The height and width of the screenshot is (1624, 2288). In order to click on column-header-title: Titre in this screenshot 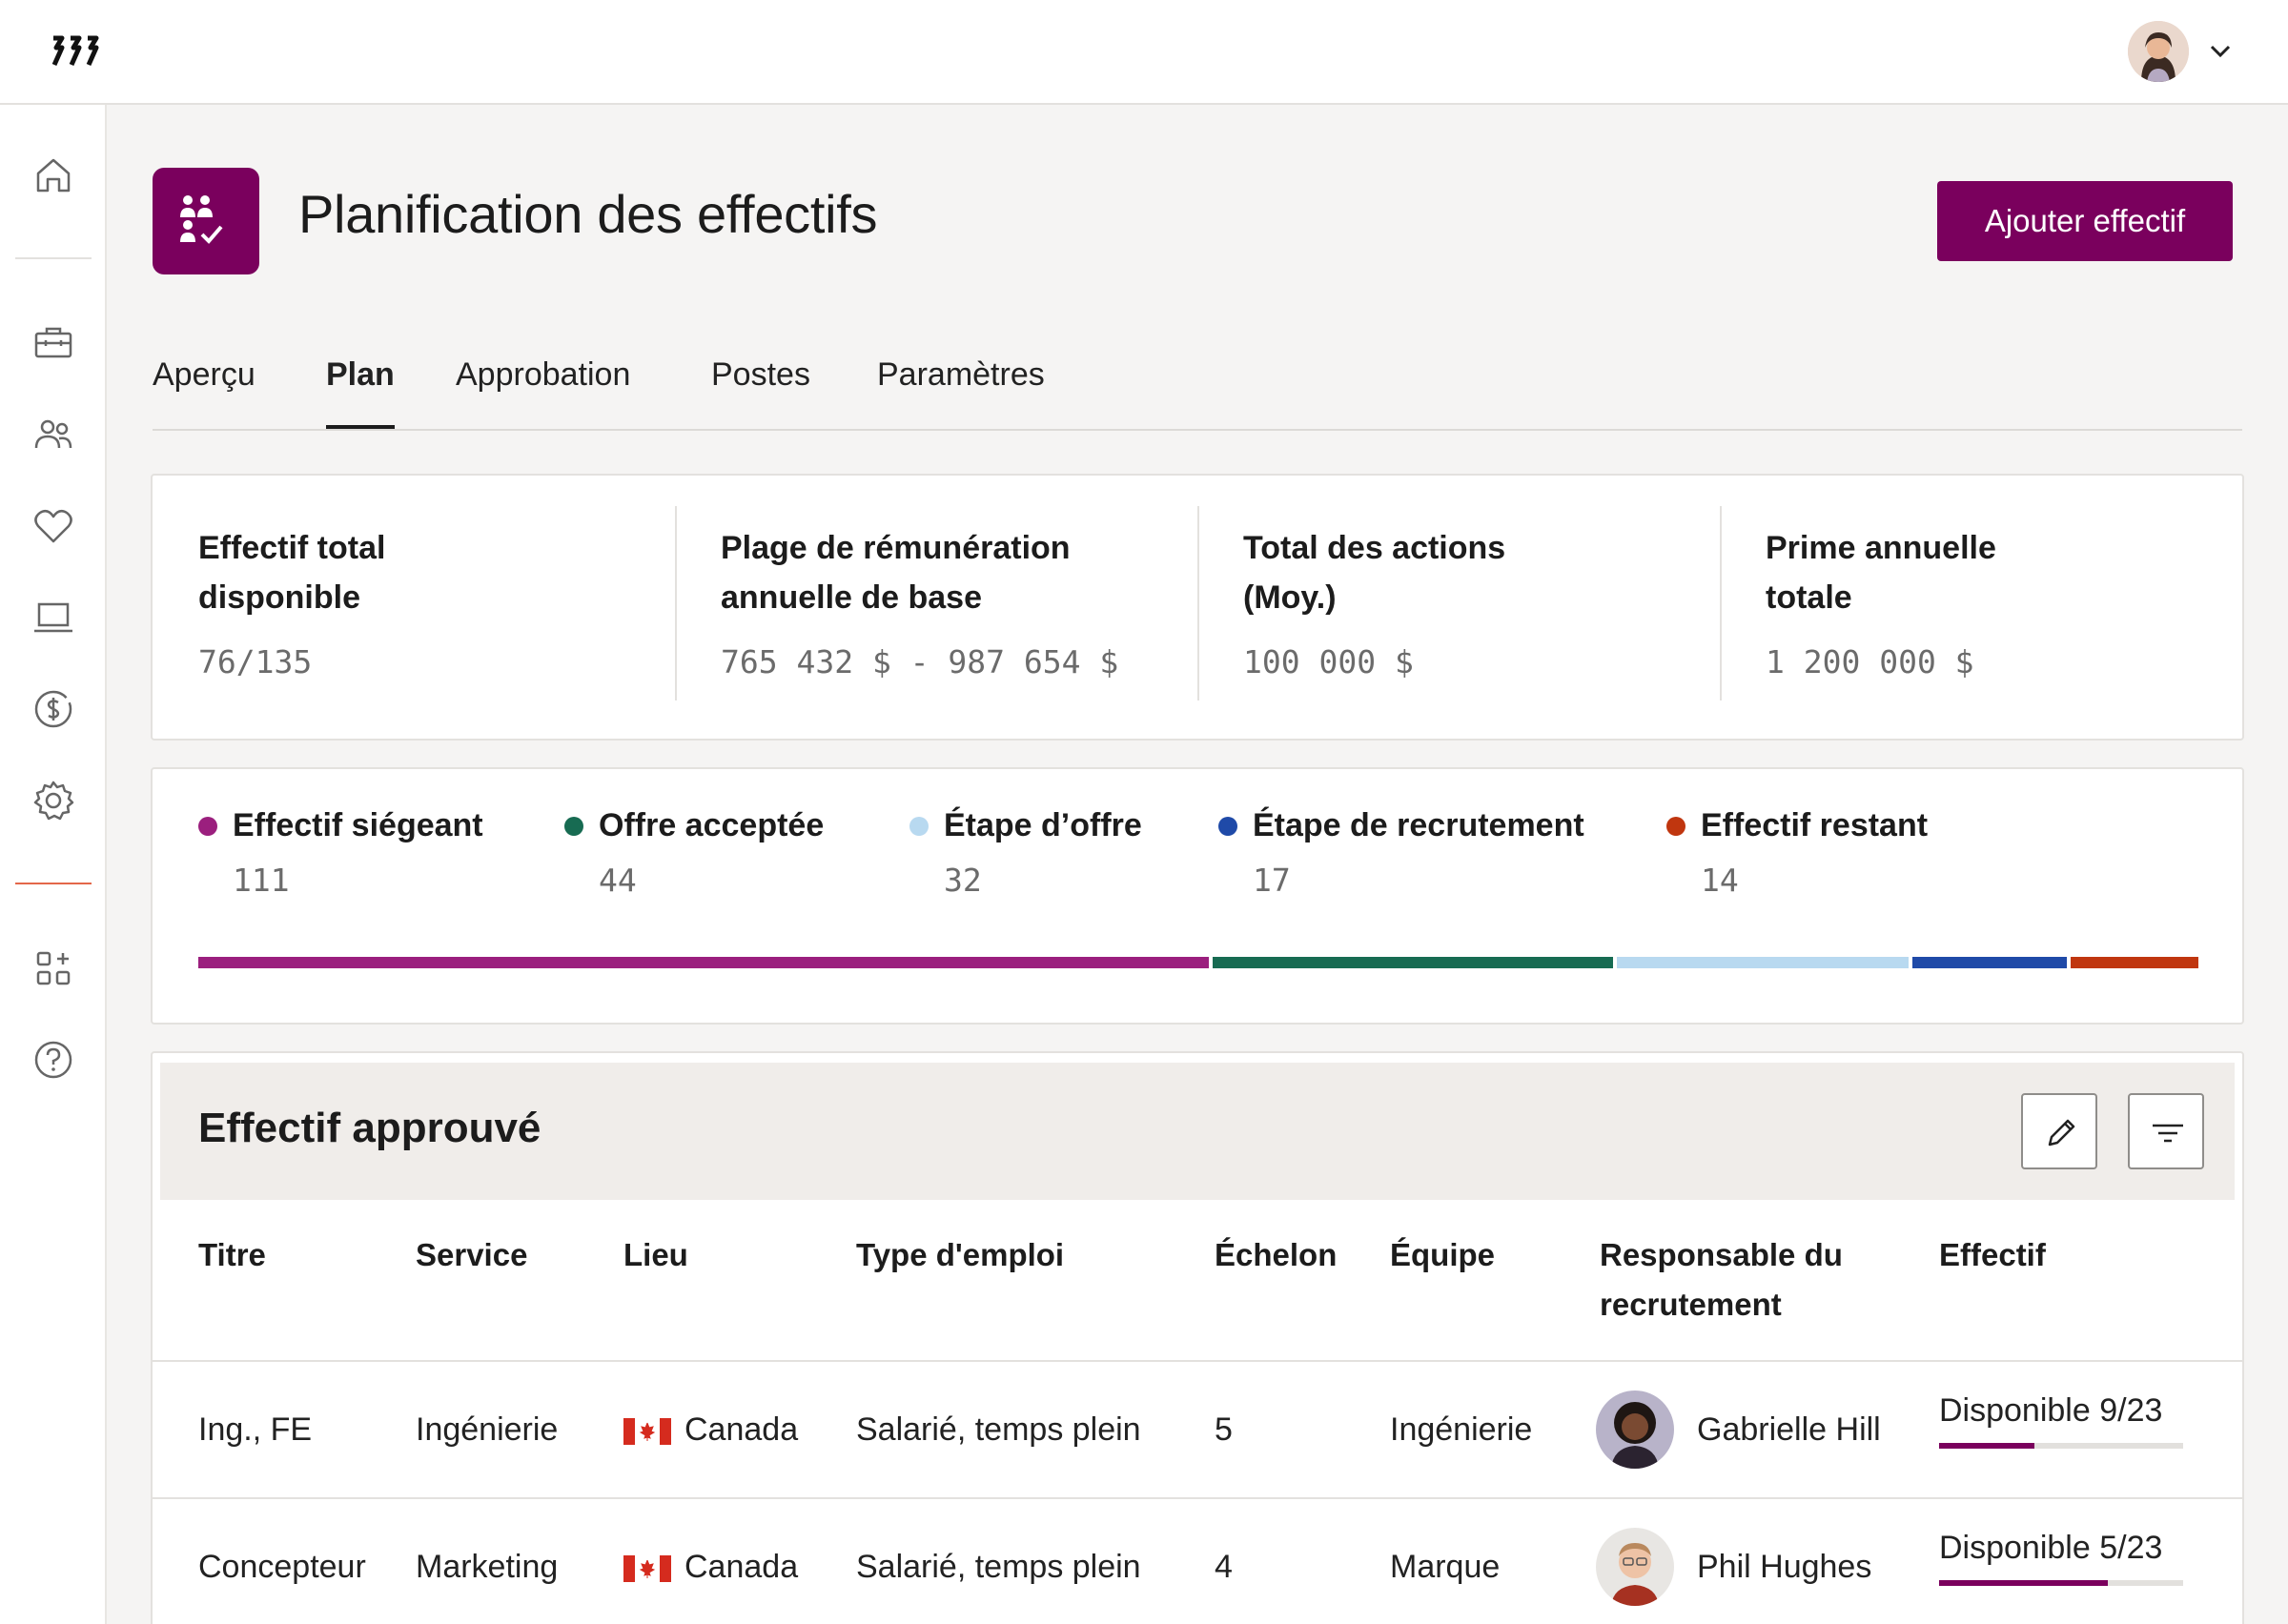, I will do `click(232, 1254)`.